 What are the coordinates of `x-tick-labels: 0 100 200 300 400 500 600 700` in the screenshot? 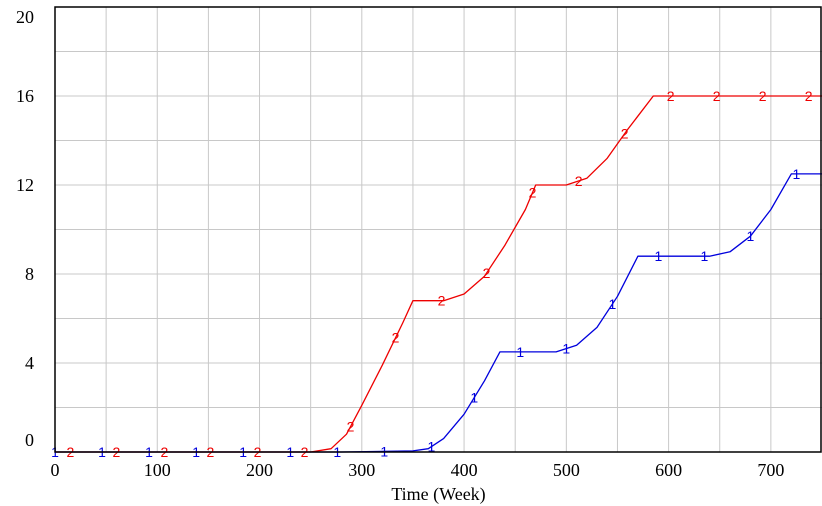 It's located at (418, 470).